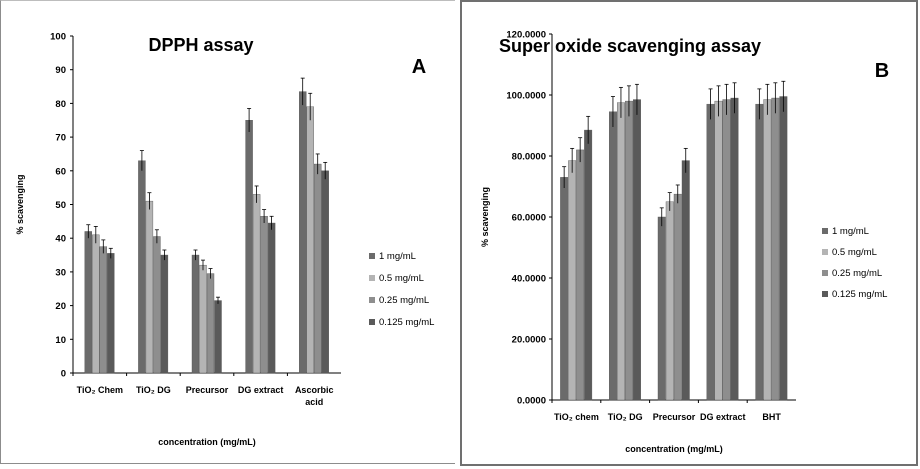 The height and width of the screenshot is (469, 920). What do you see at coordinates (314, 402) in the screenshot?
I see `category-label: acid` at bounding box center [314, 402].